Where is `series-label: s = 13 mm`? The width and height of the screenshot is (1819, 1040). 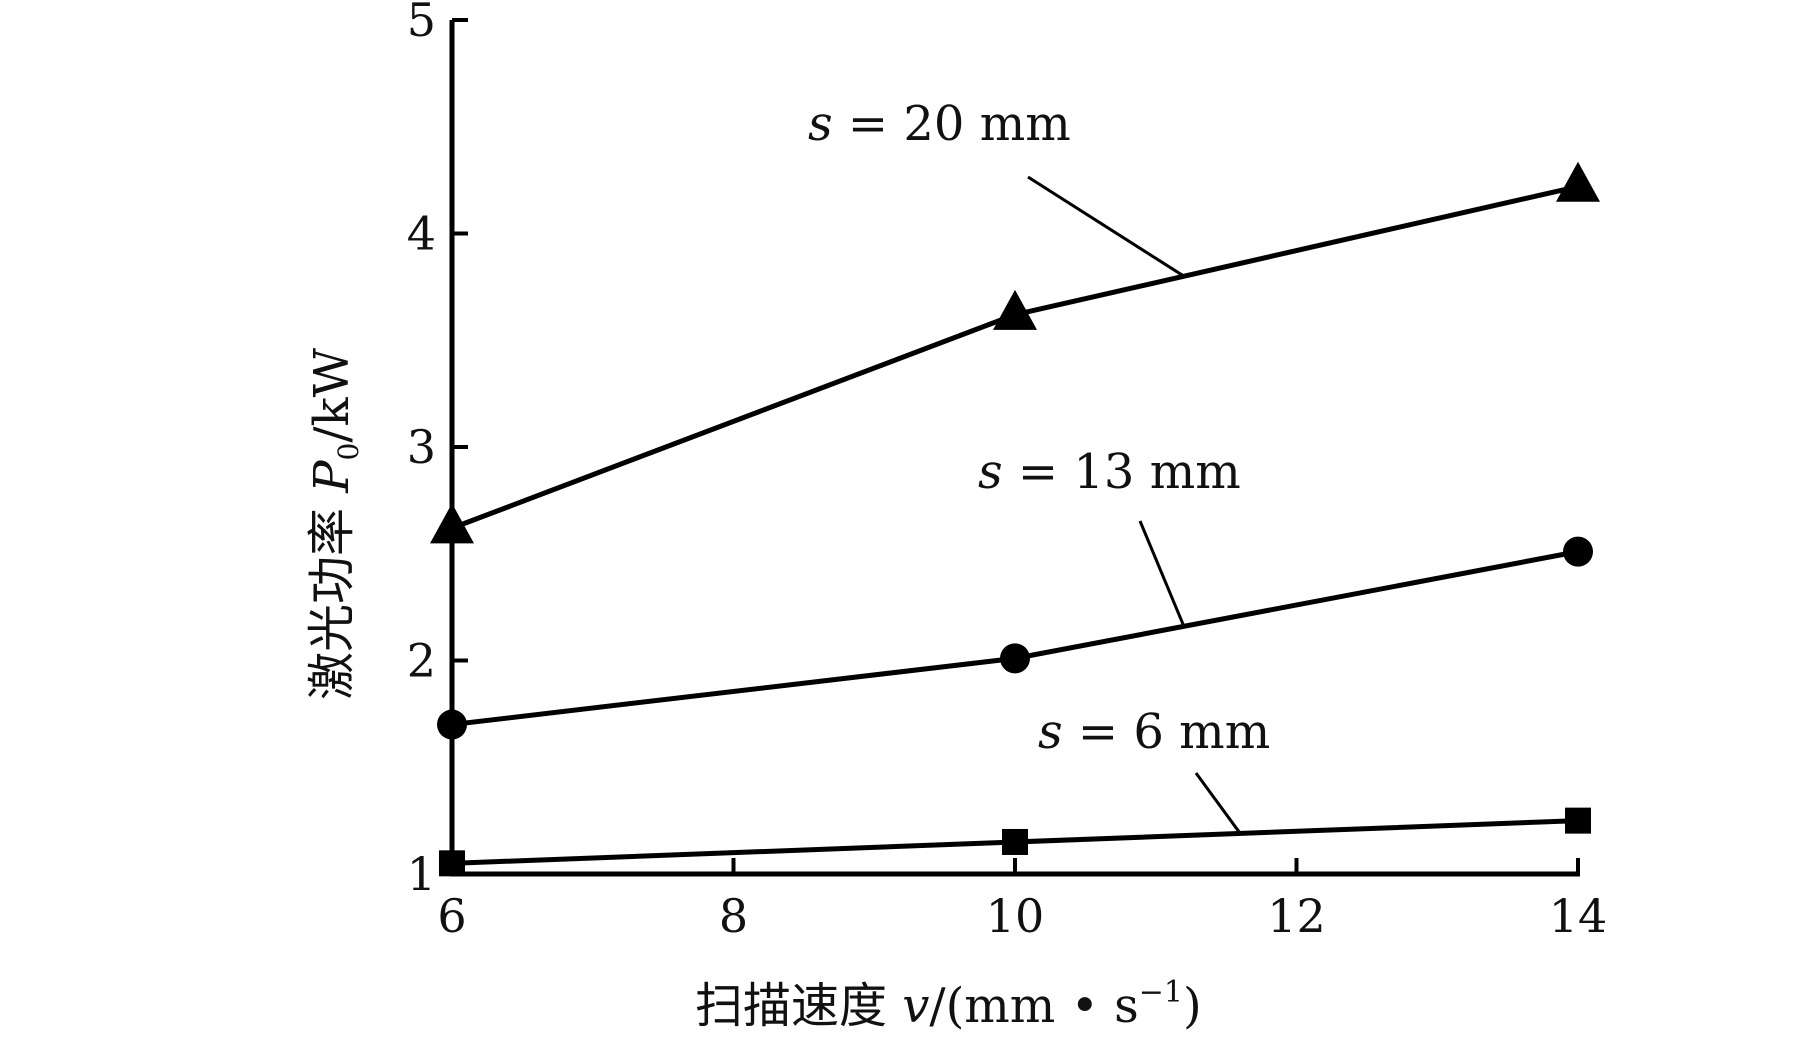
series-label: s = 13 mm is located at coordinates (1109, 472).